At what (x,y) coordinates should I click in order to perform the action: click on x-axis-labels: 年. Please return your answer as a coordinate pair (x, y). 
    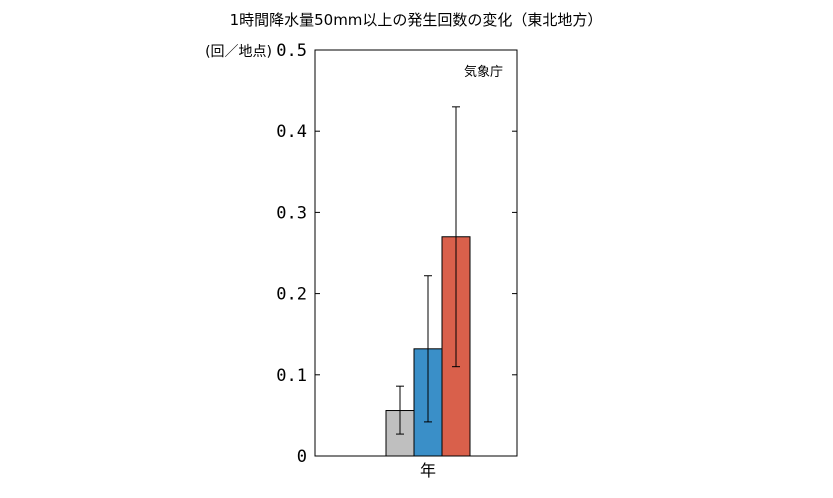
    Looking at the image, I should click on (428, 470).